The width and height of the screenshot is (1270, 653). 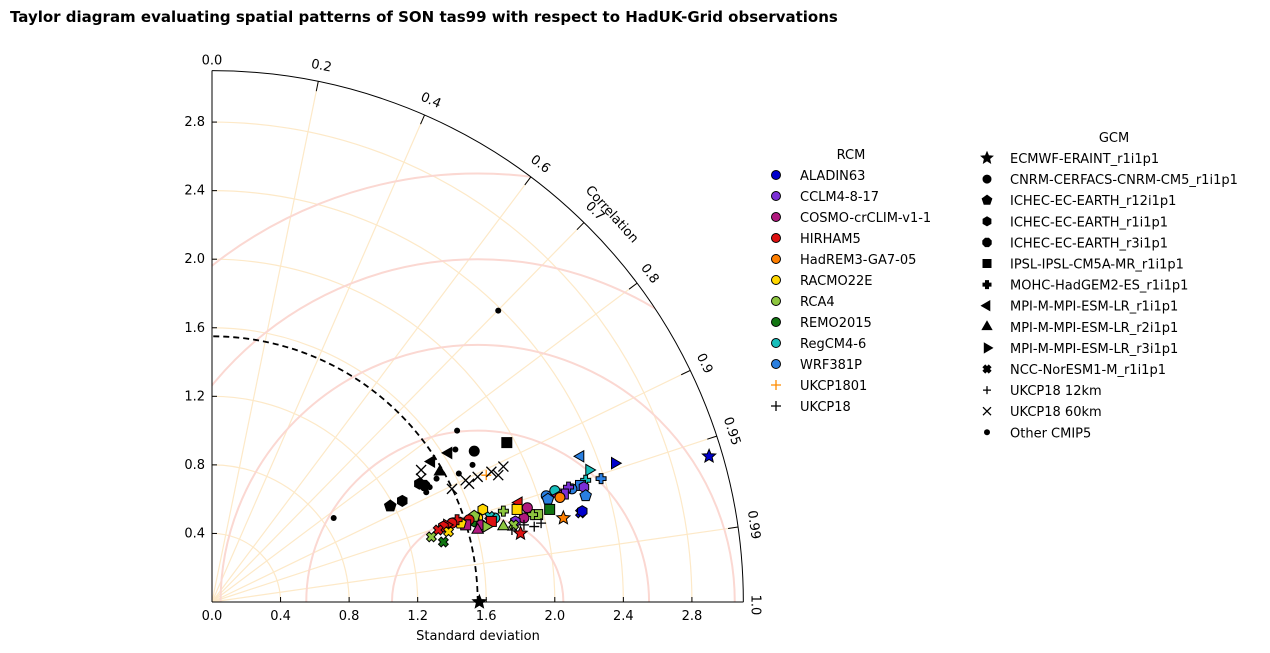 What do you see at coordinates (321, 66) in the screenshot?
I see `correlation-tick-label: 0.2` at bounding box center [321, 66].